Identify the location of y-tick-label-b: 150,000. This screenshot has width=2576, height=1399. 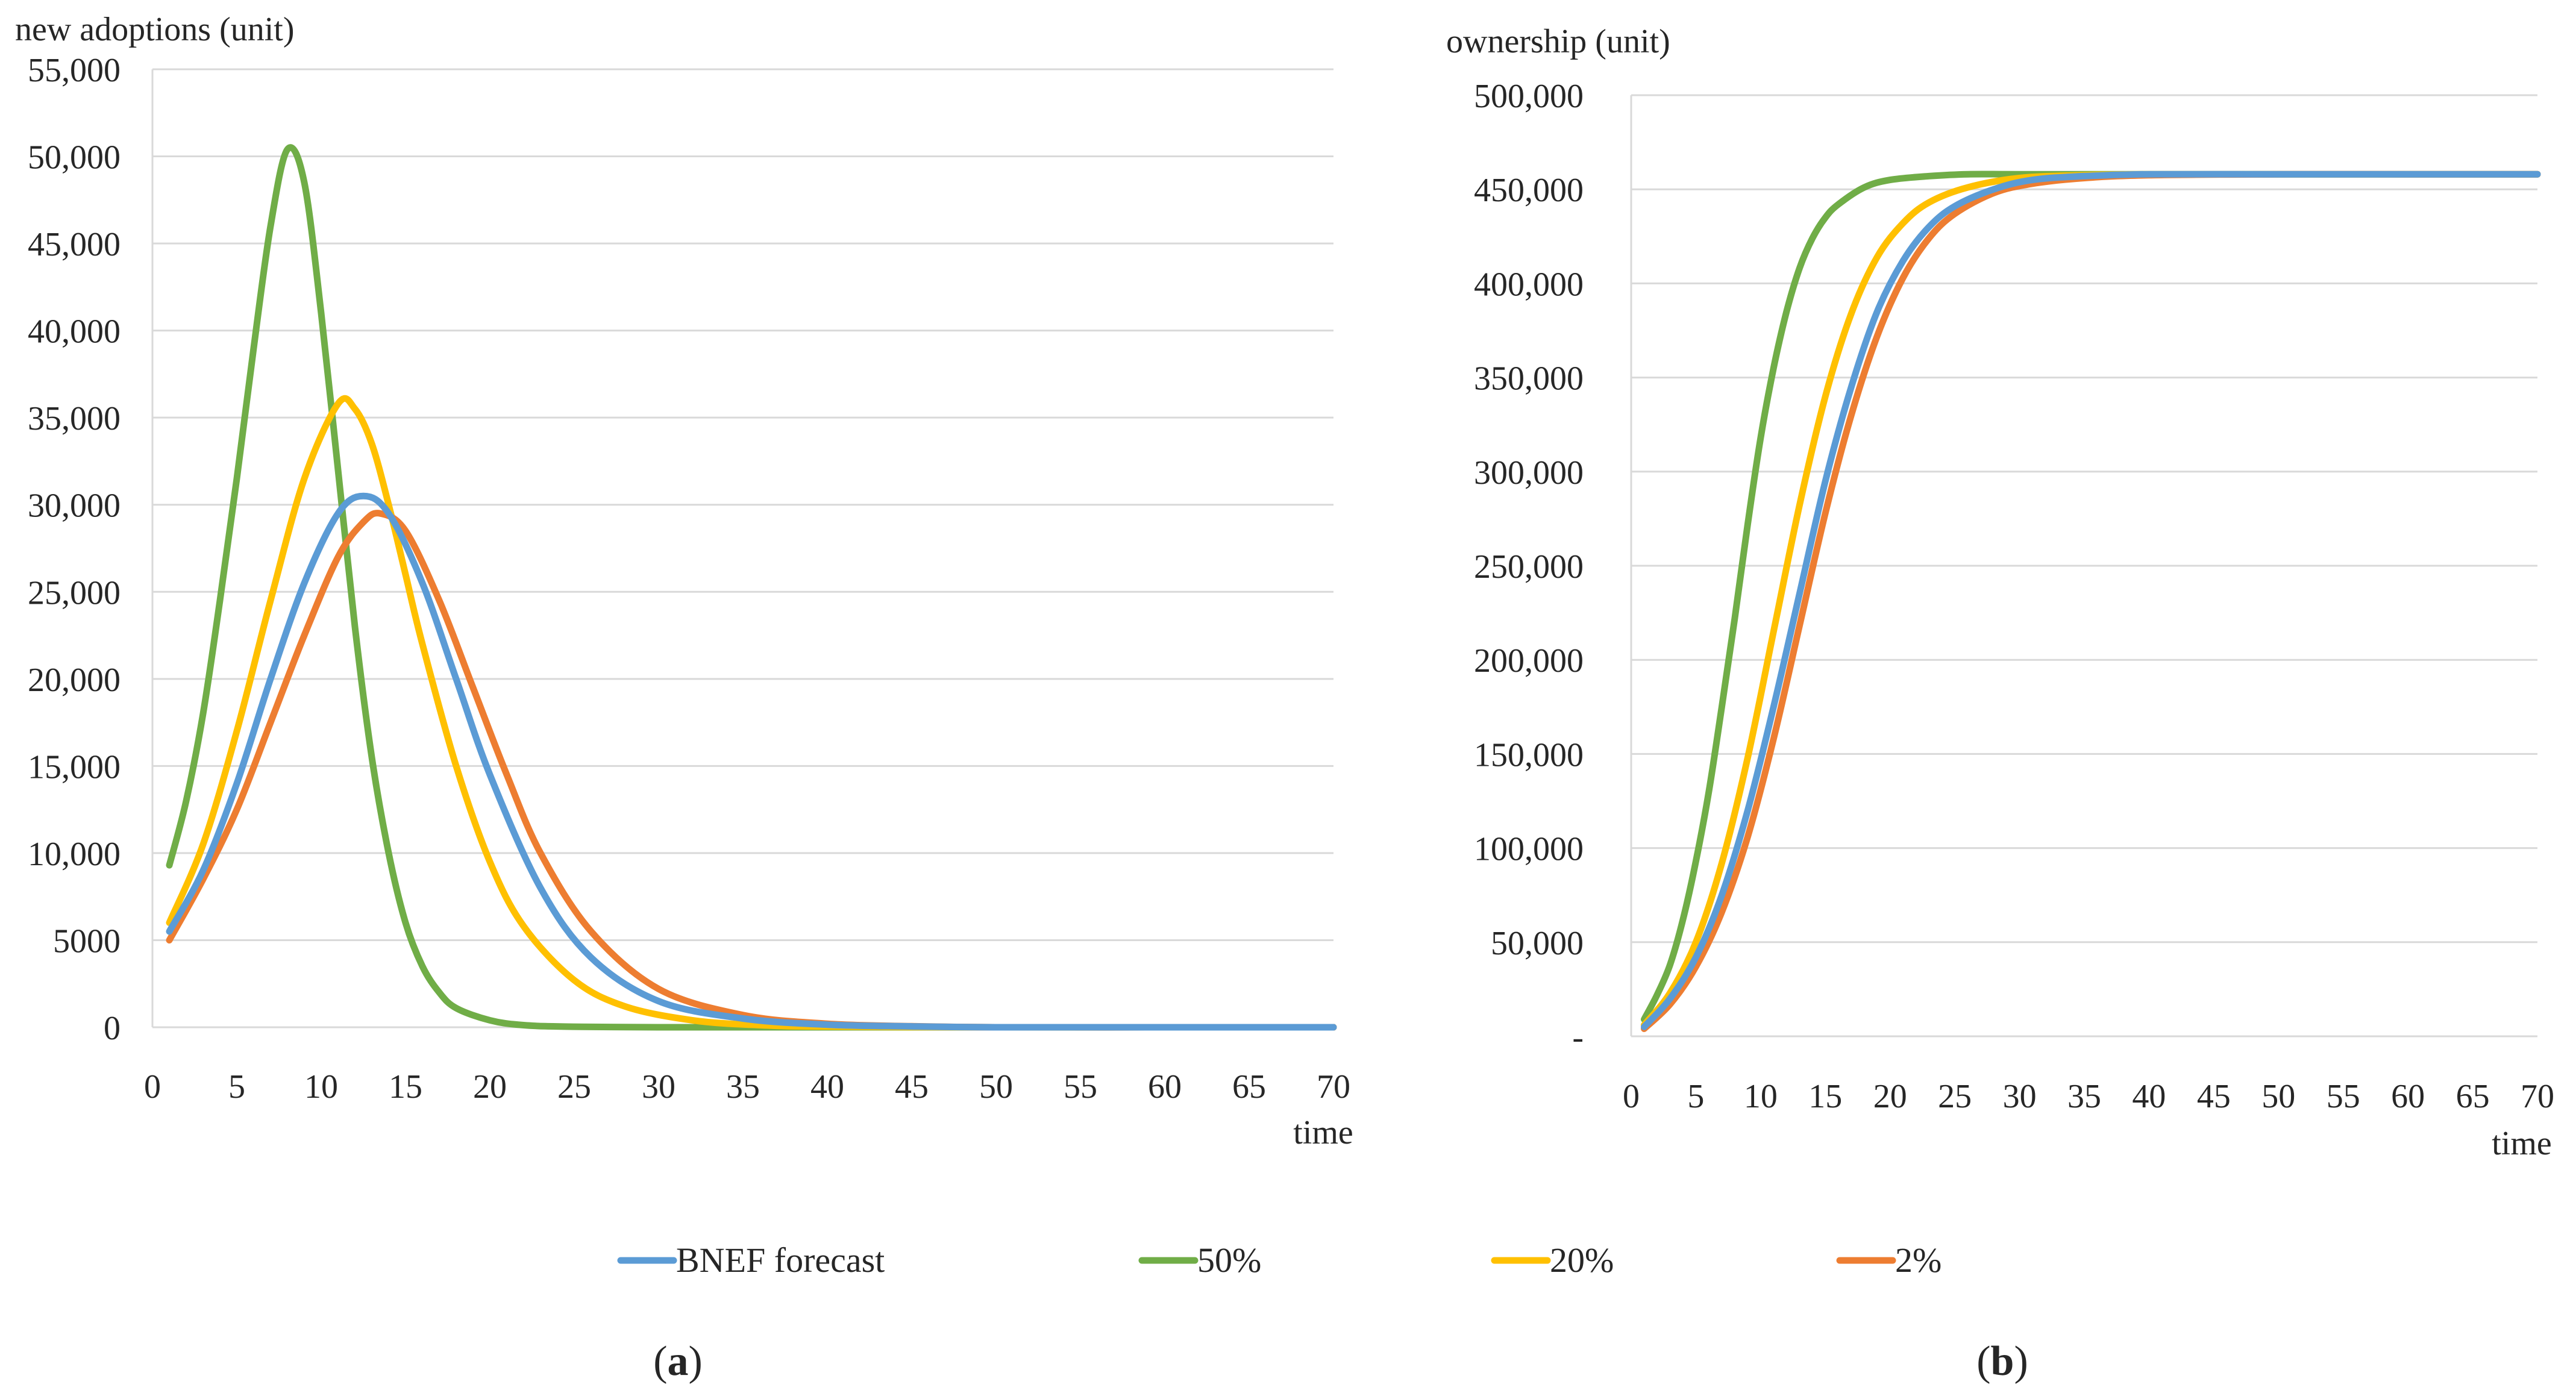
(1529, 755).